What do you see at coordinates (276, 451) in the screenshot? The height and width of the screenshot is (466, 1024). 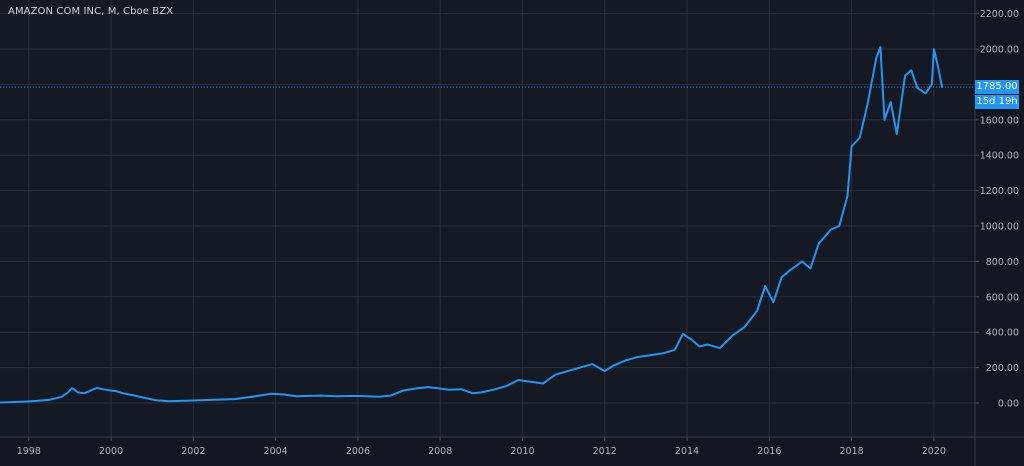 I see `x-tick-label: 2004` at bounding box center [276, 451].